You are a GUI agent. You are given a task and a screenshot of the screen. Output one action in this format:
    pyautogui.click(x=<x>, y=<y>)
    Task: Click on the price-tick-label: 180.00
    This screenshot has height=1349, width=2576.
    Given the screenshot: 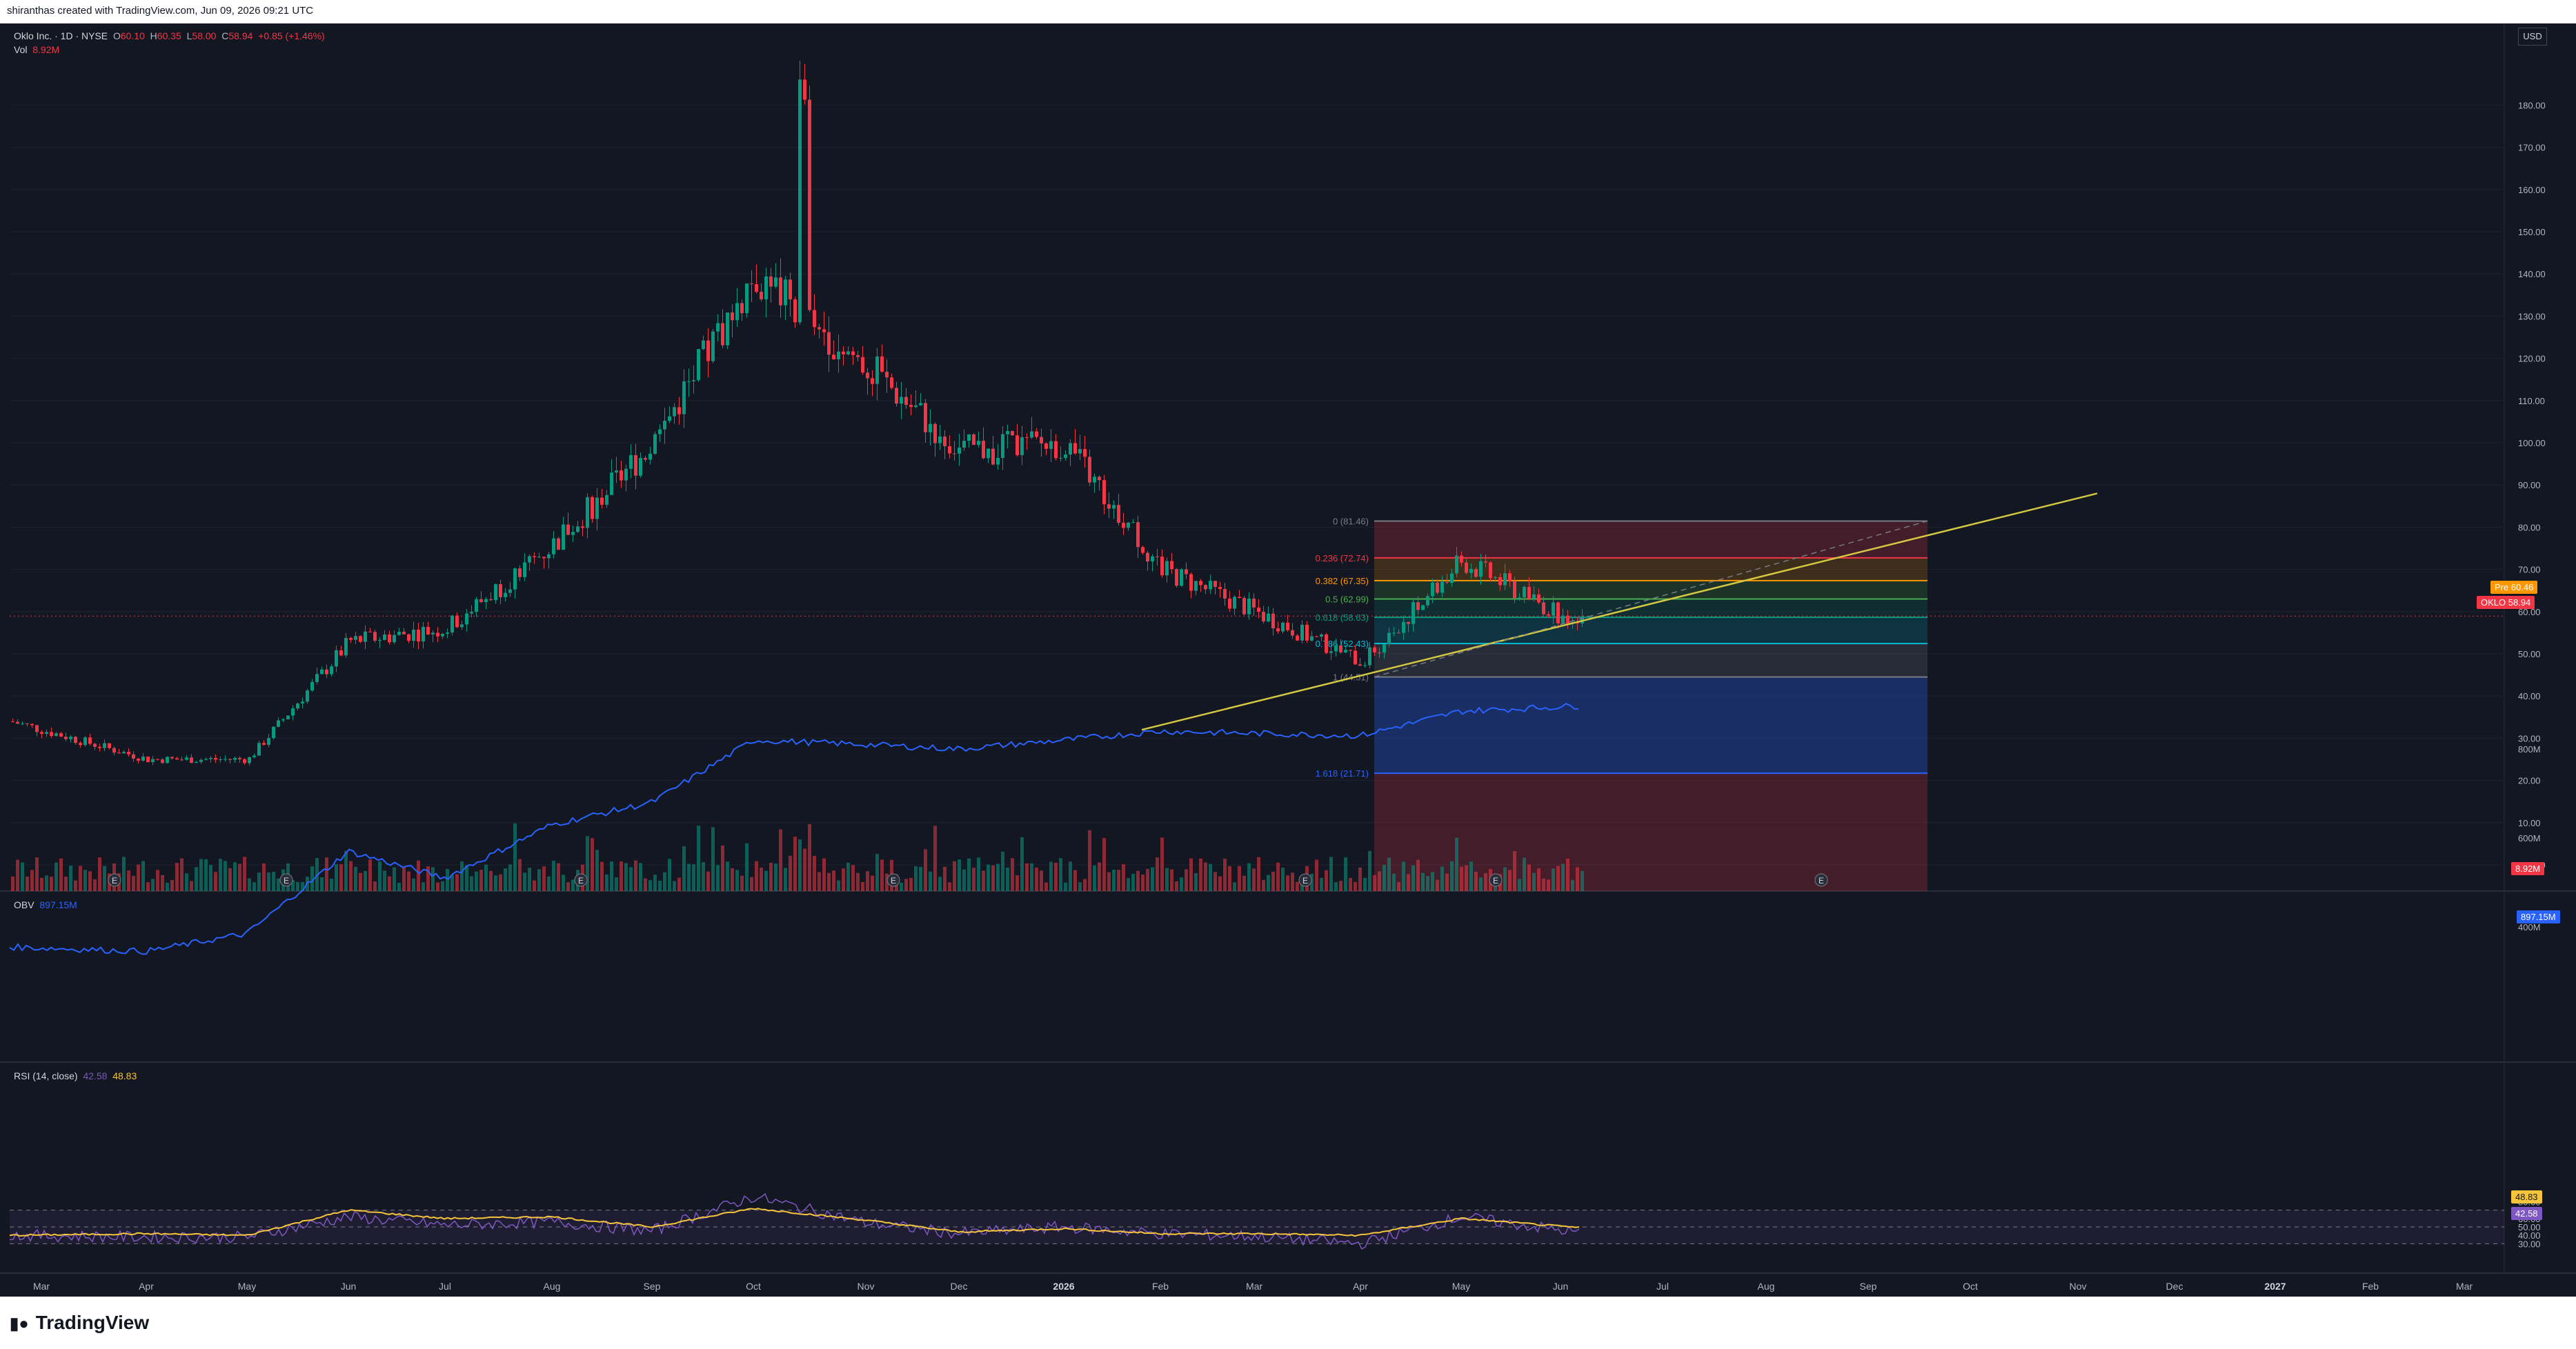 What is the action you would take?
    pyautogui.click(x=2532, y=105)
    